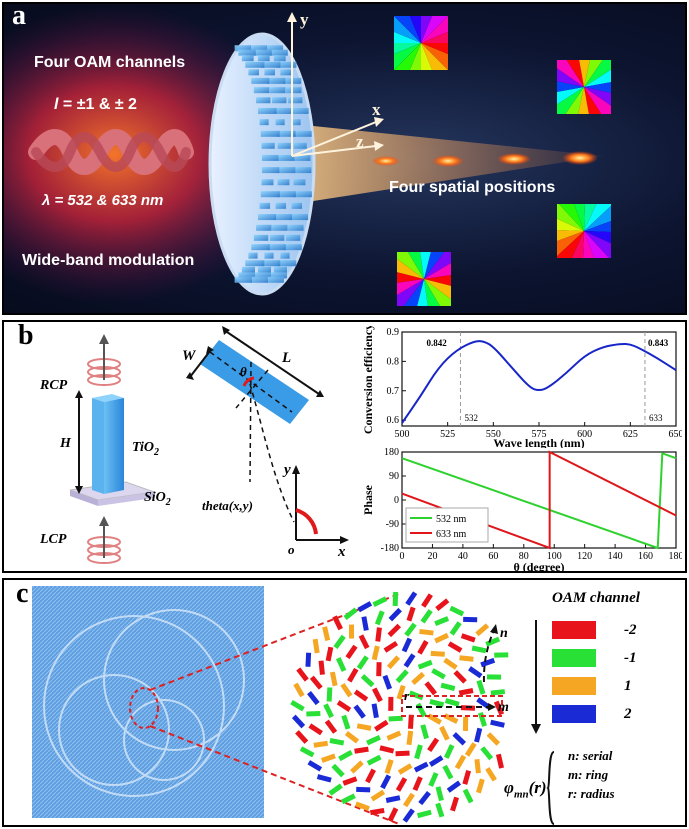 This screenshot has width=689, height=829. Describe the element at coordinates (368, 380) in the screenshot. I see `y-axis-label: Conversion efficiency` at that location.